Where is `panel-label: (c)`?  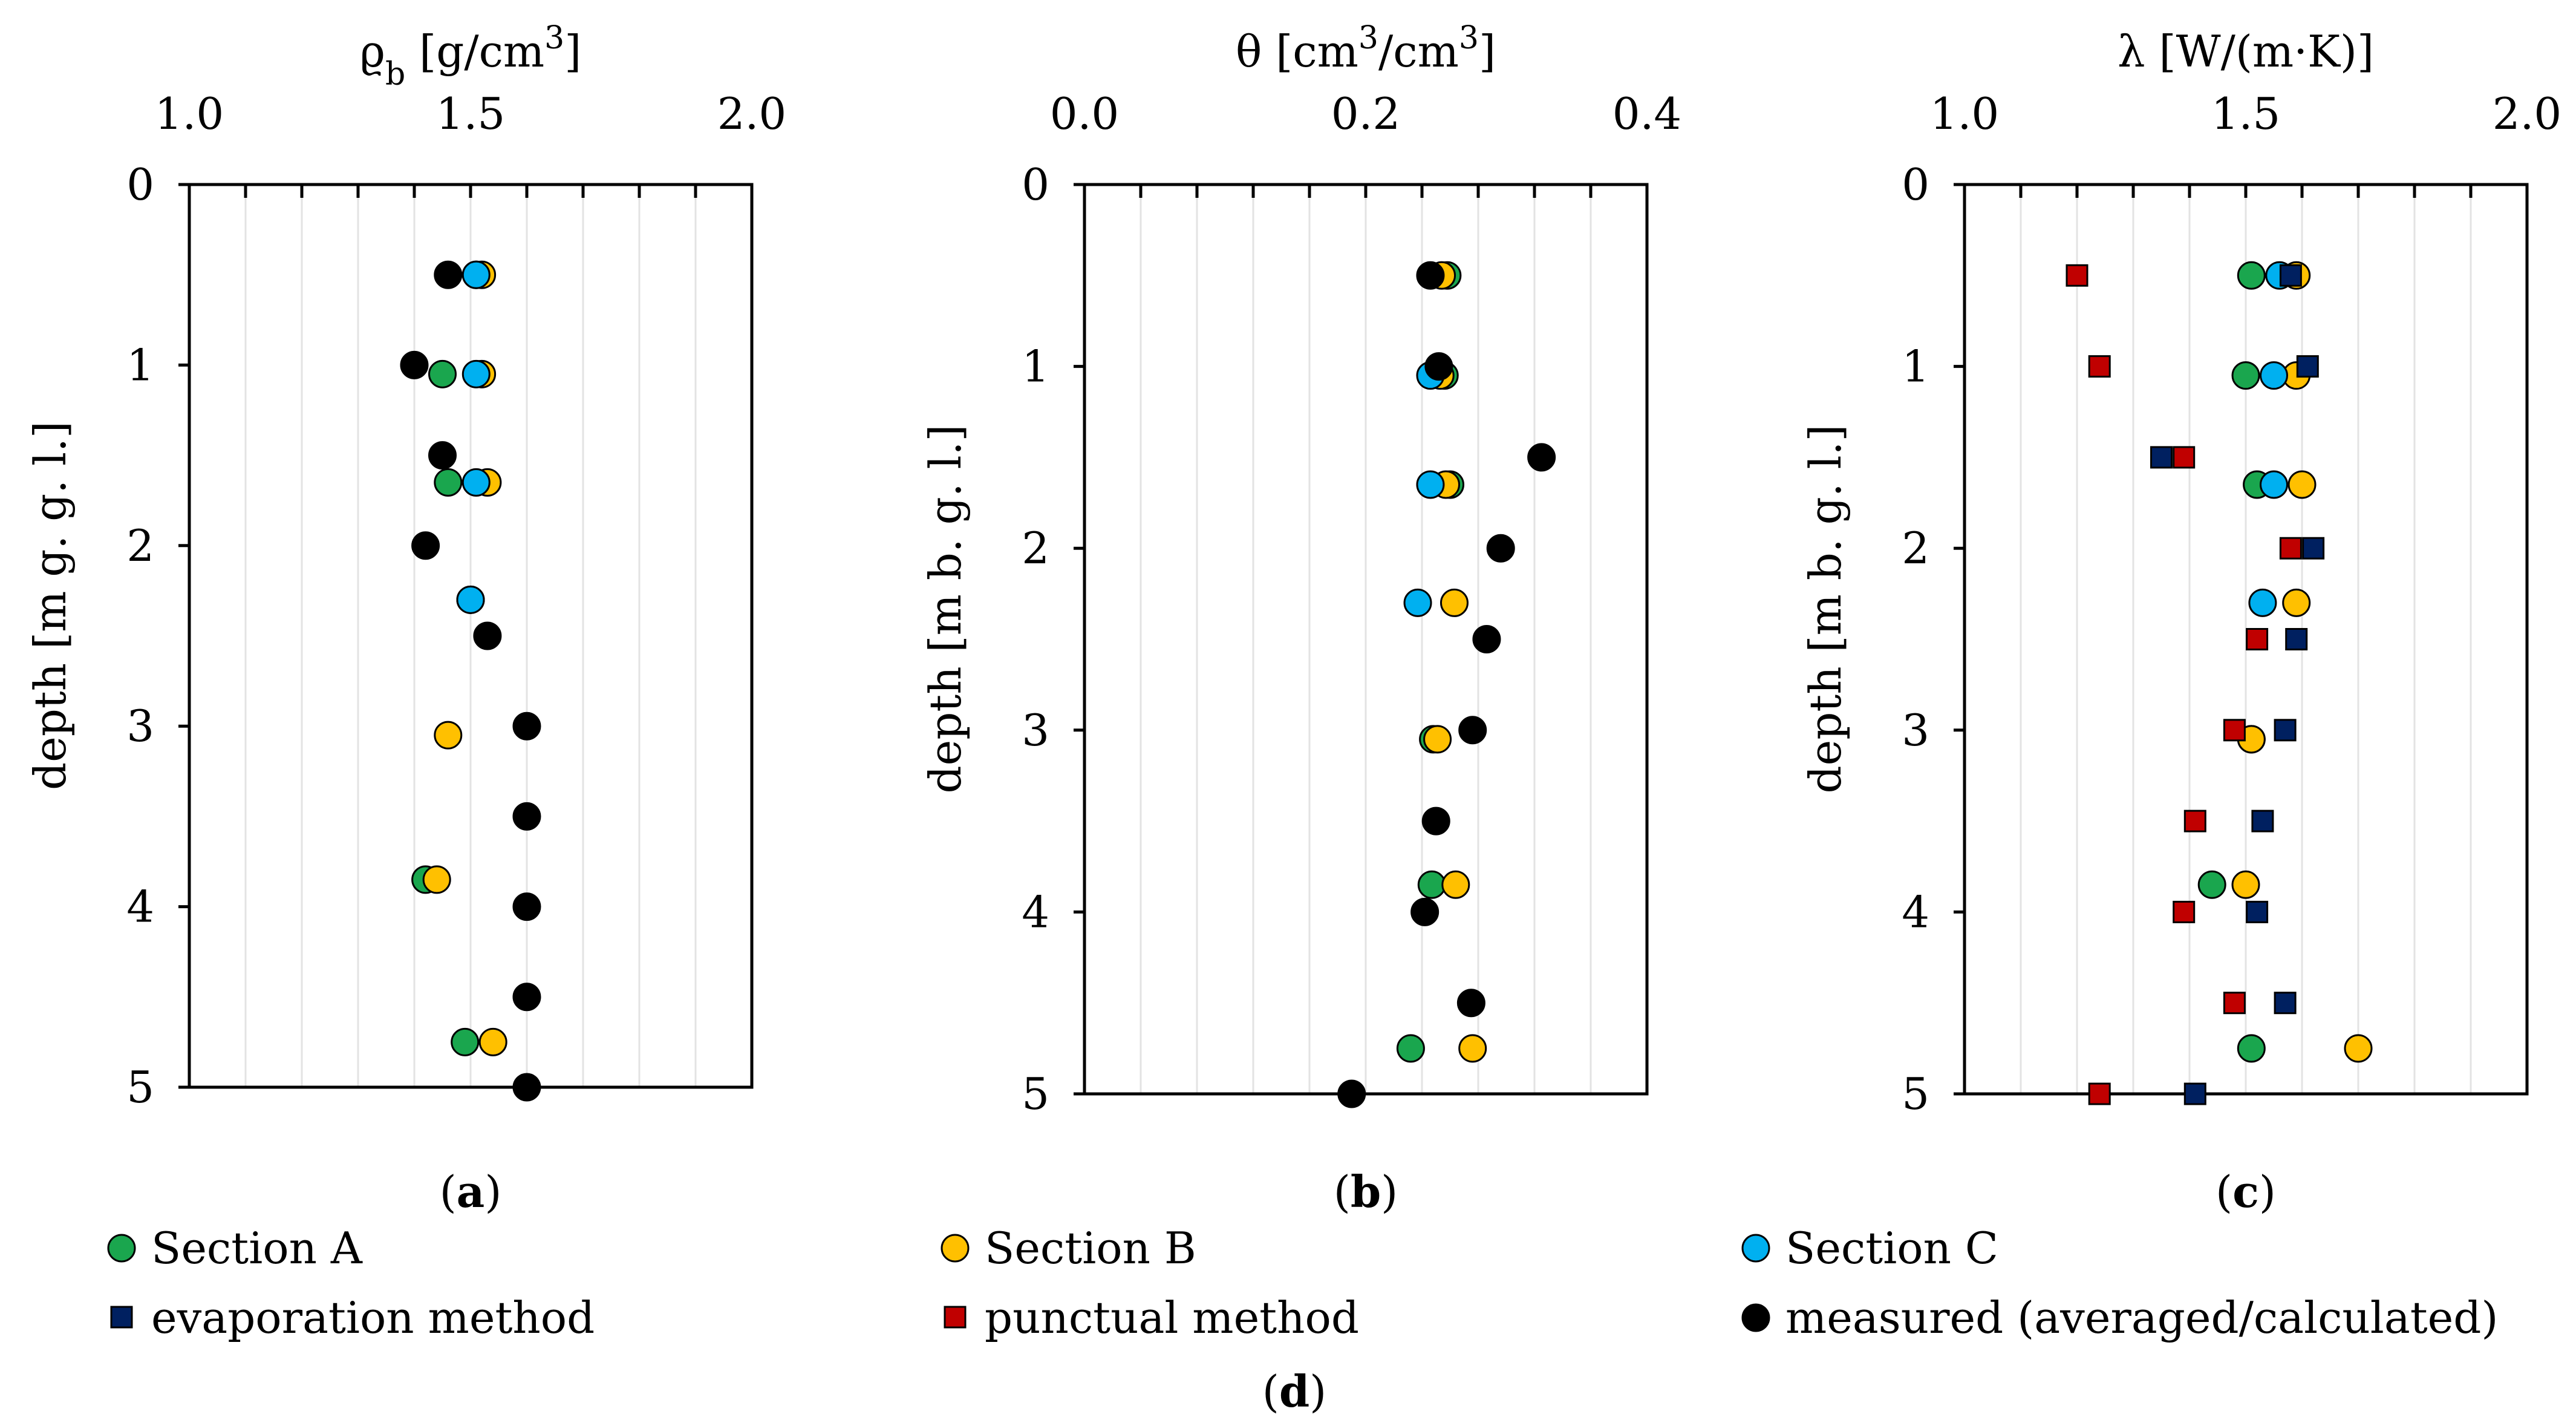
panel-label: (c) is located at coordinates (2246, 1191).